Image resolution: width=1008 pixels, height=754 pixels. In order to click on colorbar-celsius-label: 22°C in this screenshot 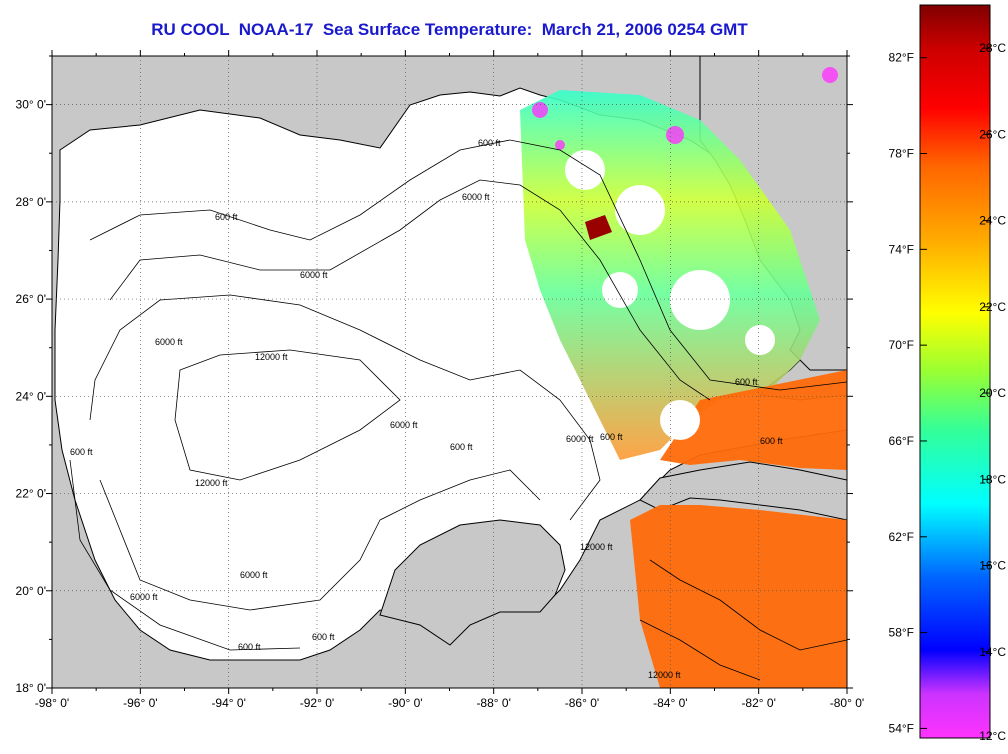, I will do `click(992, 307)`.